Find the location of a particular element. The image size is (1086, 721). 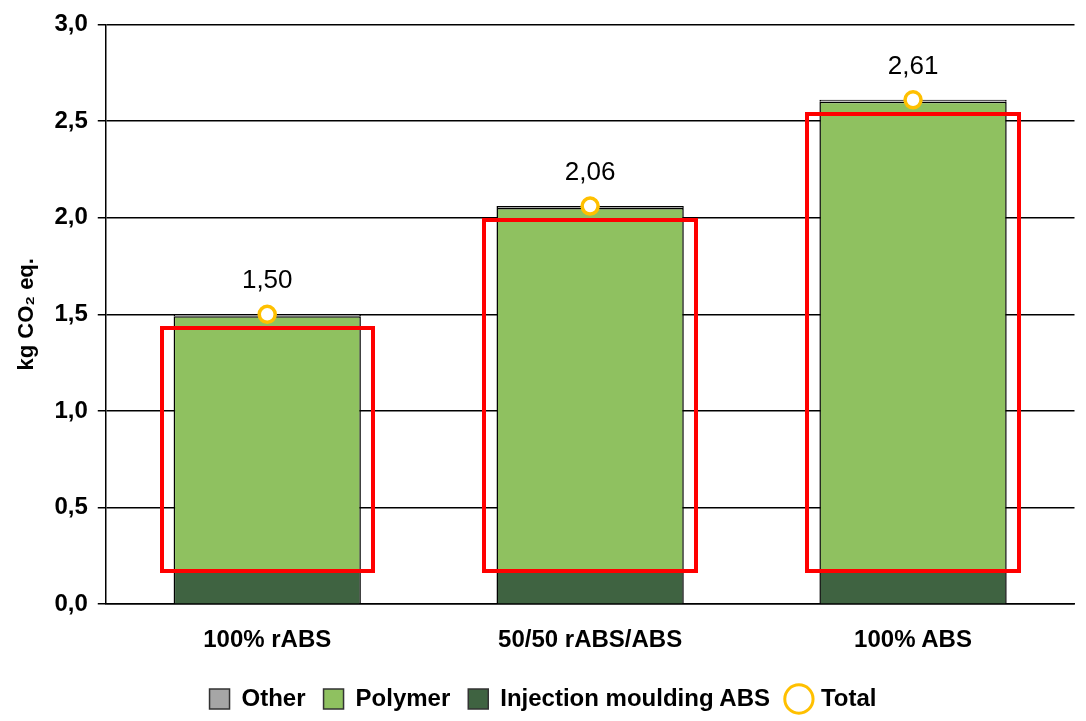

x-tick-label: 100% ABS is located at coordinates (913, 639).